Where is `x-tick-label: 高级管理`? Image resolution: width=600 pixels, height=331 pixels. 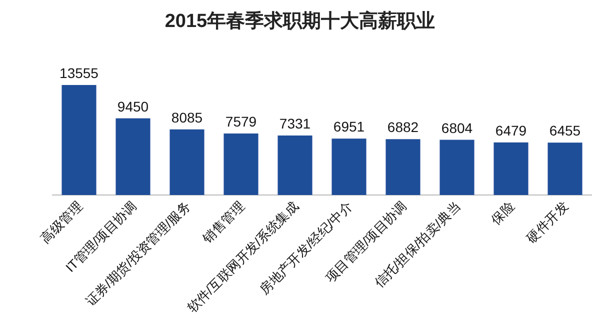 x-tick-label: 高级管理 is located at coordinates (62, 222).